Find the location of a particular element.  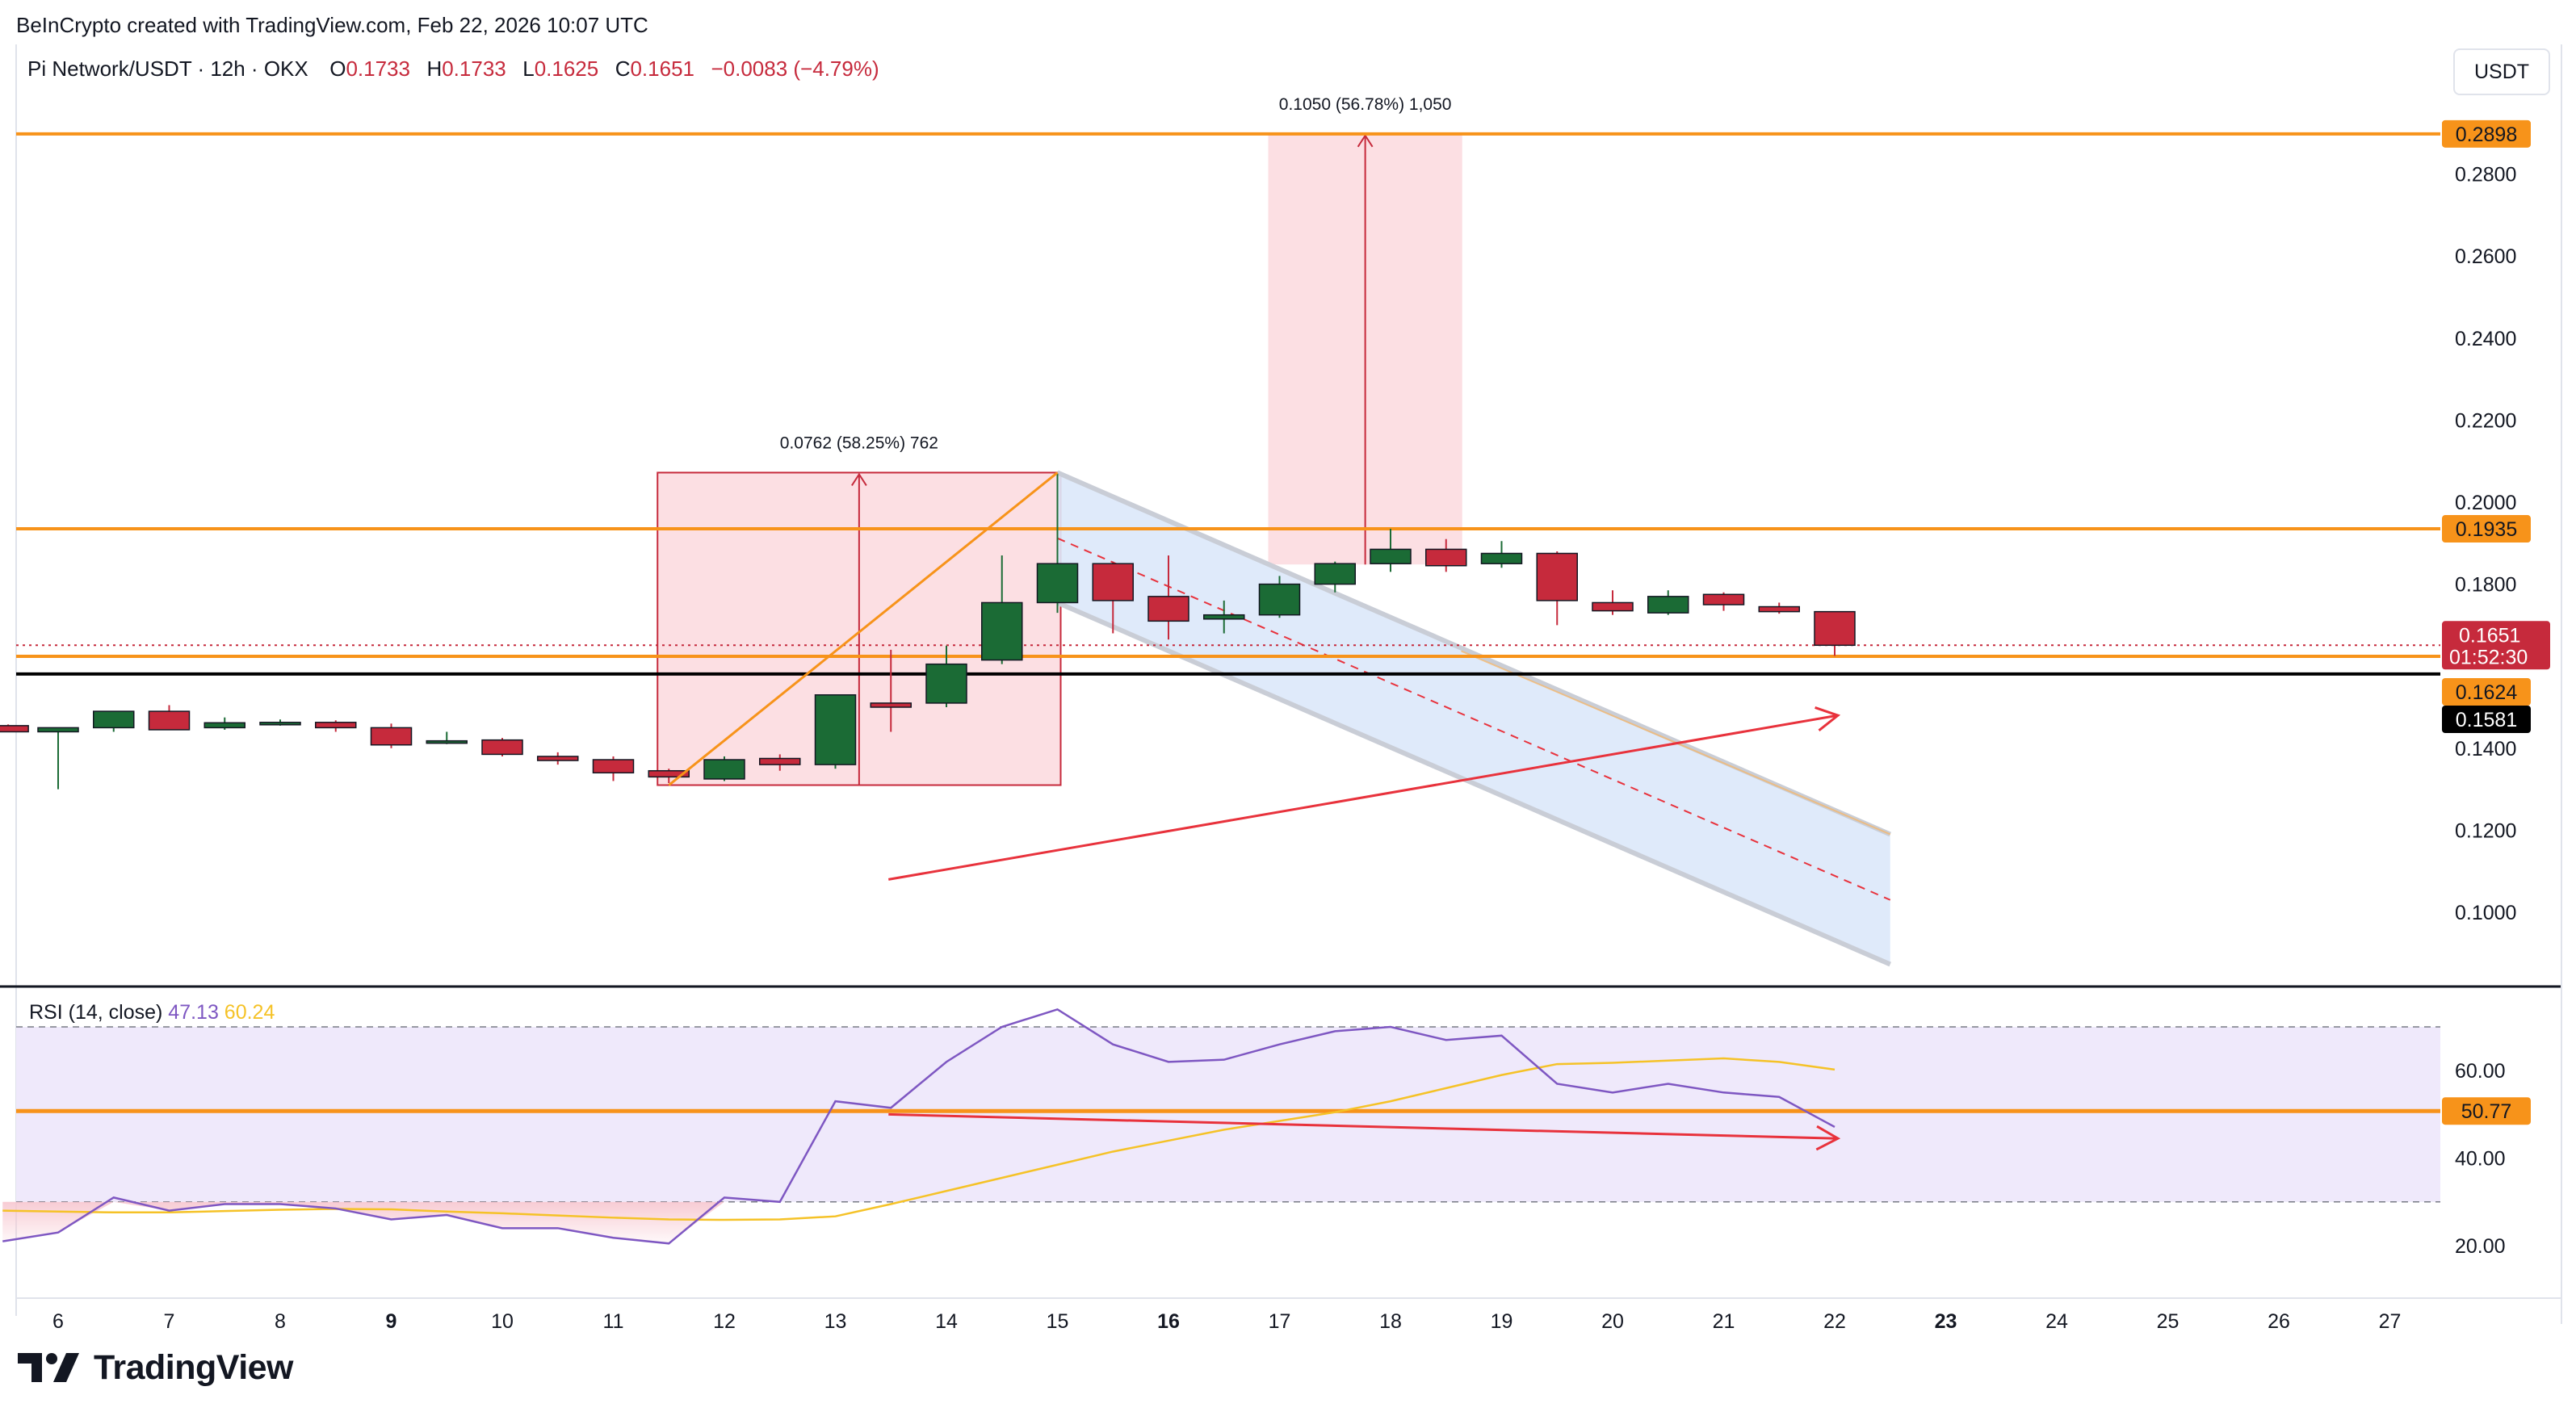

tradingview-logo: TradingView is located at coordinates (156, 1367).